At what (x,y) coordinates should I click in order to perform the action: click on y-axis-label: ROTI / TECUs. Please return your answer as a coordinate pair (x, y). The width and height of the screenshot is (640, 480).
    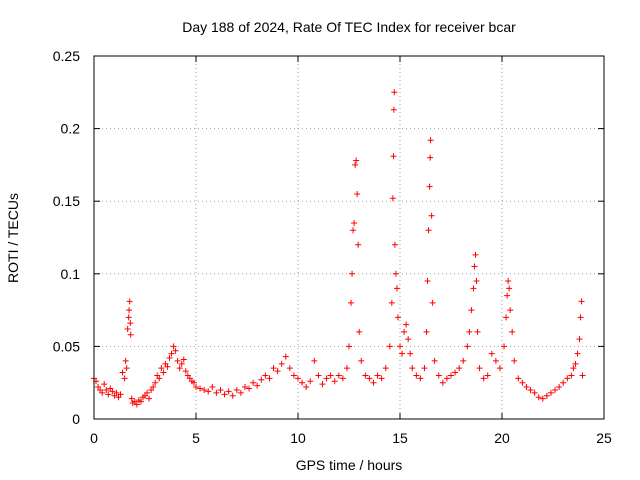
    Looking at the image, I should click on (13, 238).